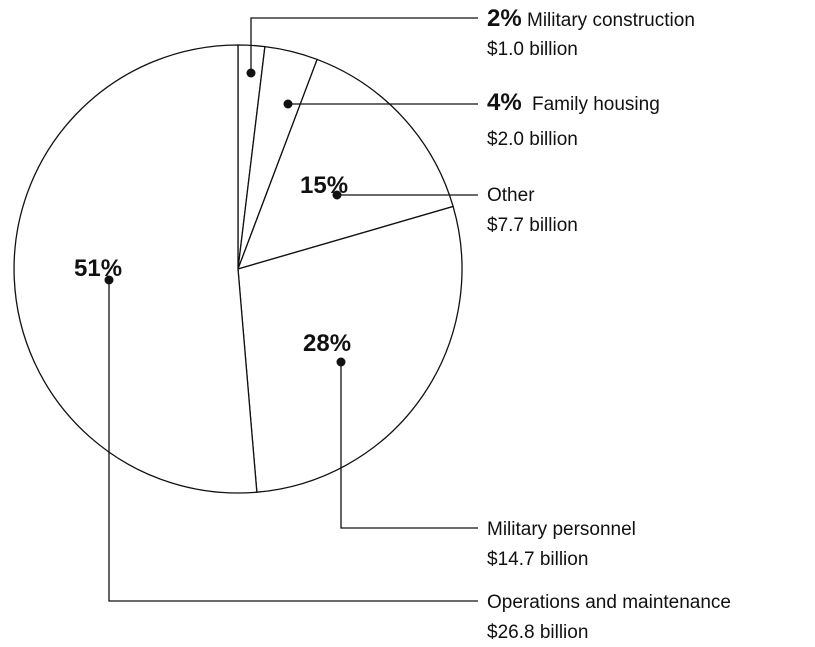 The width and height of the screenshot is (815, 647). What do you see at coordinates (596, 104) in the screenshot?
I see `slice-label-family-housing: Family housing` at bounding box center [596, 104].